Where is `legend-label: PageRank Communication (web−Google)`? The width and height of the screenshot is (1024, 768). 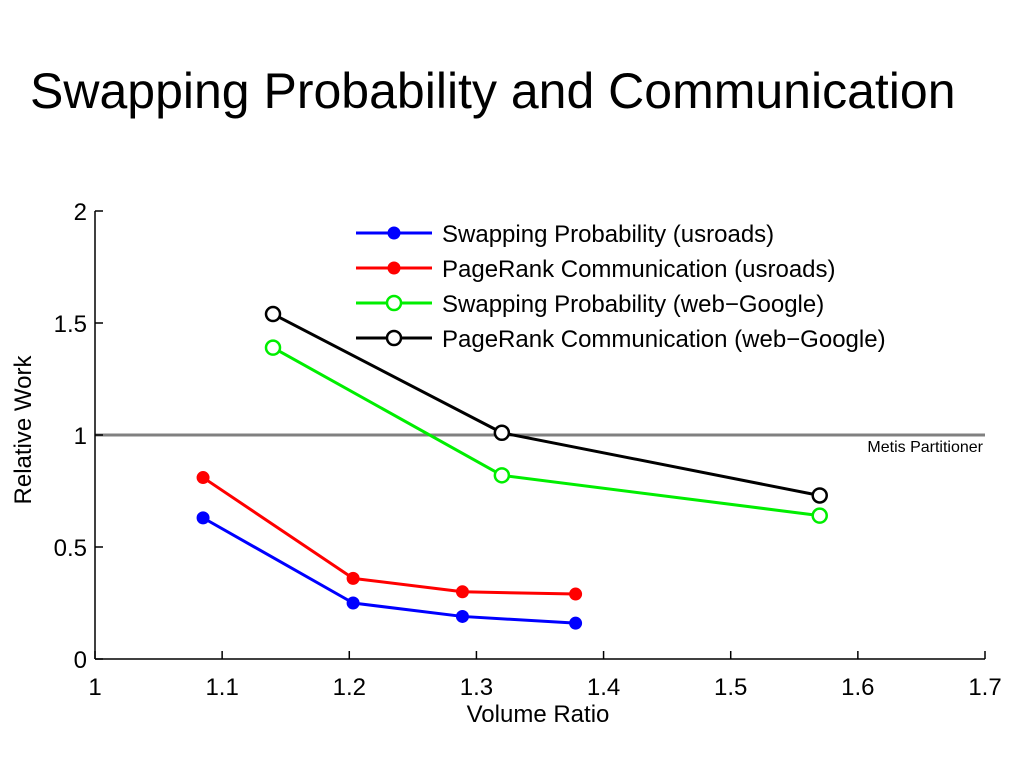
legend-label: PageRank Communication (web−Google) is located at coordinates (664, 339).